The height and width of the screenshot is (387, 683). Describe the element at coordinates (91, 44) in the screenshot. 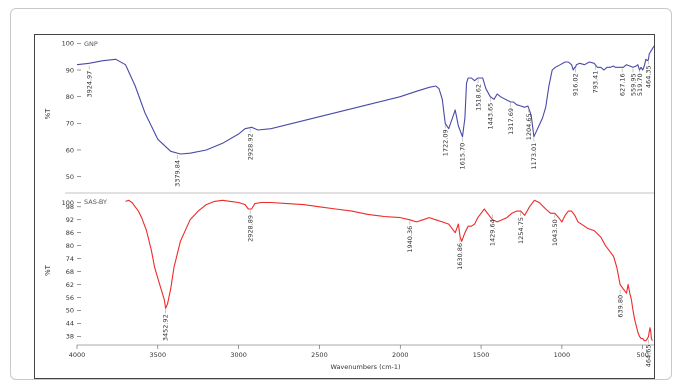

I see `series-name: GNP` at that location.